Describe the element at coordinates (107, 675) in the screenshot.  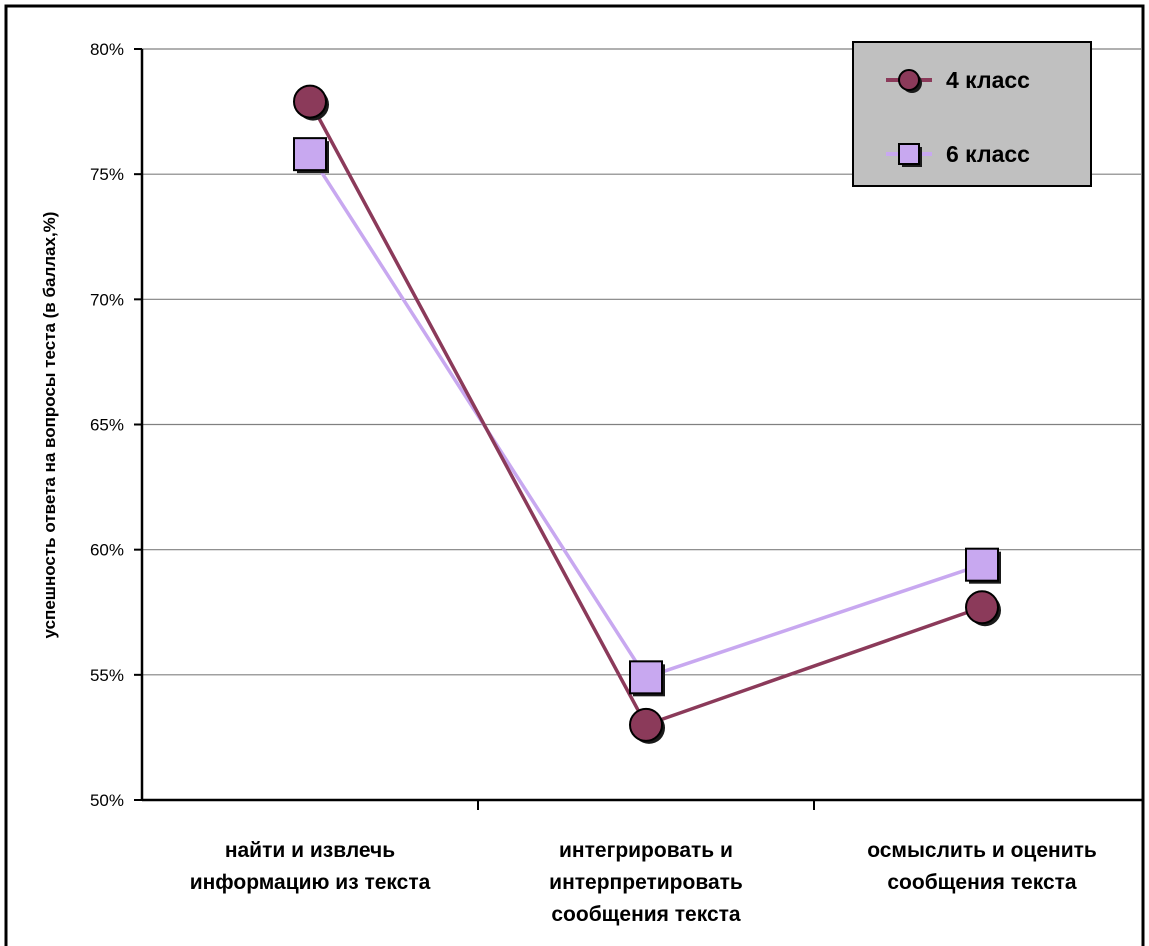
I see `y-tick-label: 55%` at that location.